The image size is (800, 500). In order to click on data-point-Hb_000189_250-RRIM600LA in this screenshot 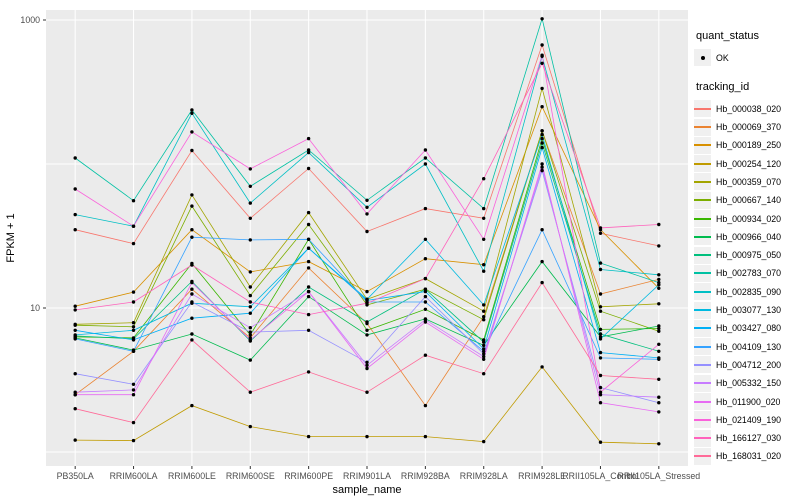, I will do `click(133, 292)`.